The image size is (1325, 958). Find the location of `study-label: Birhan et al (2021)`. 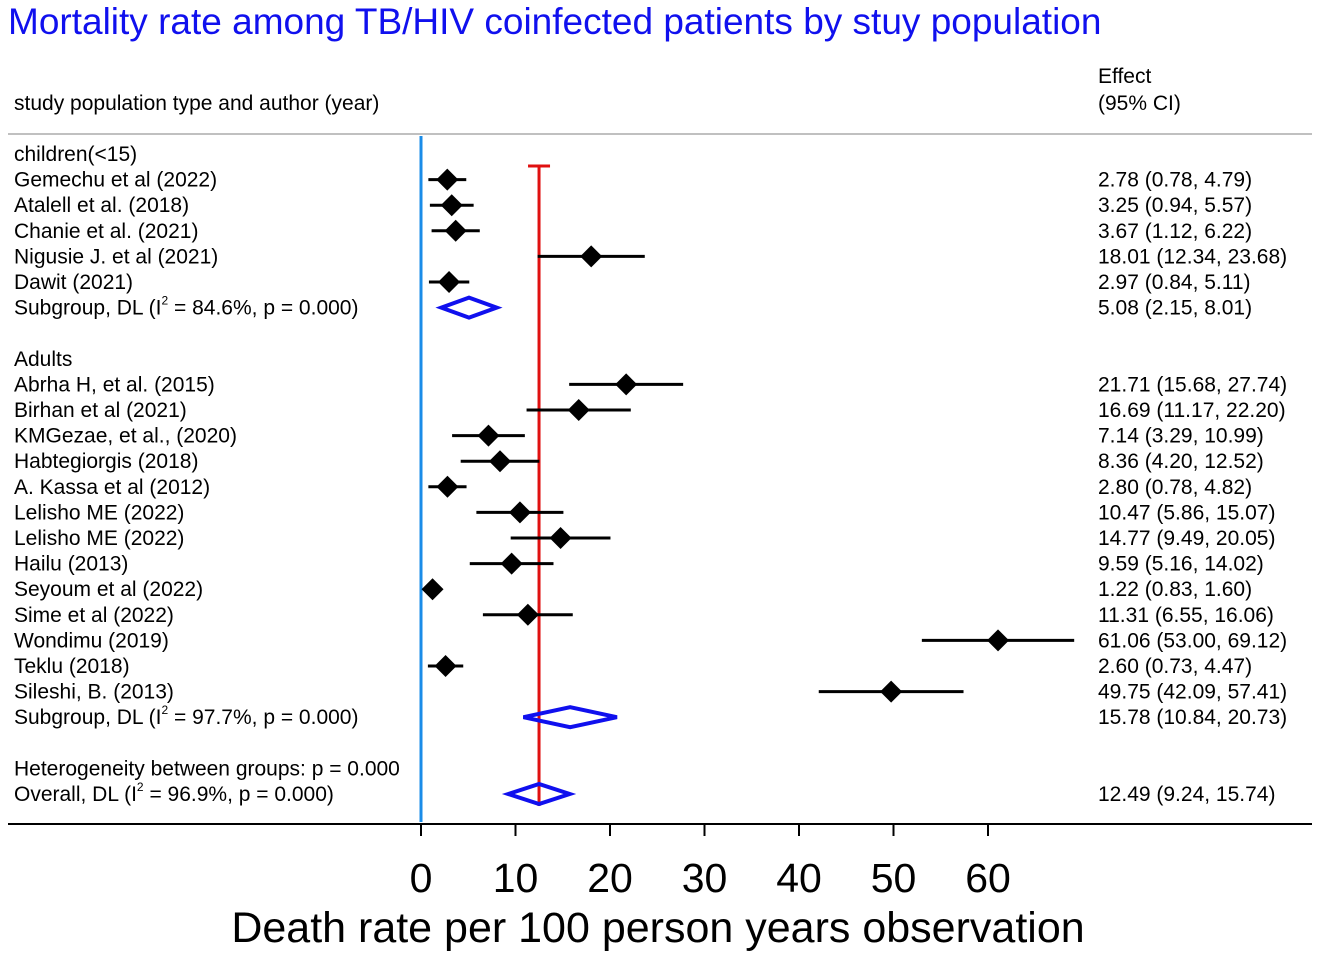

study-label: Birhan et al (2021) is located at coordinates (100, 410).